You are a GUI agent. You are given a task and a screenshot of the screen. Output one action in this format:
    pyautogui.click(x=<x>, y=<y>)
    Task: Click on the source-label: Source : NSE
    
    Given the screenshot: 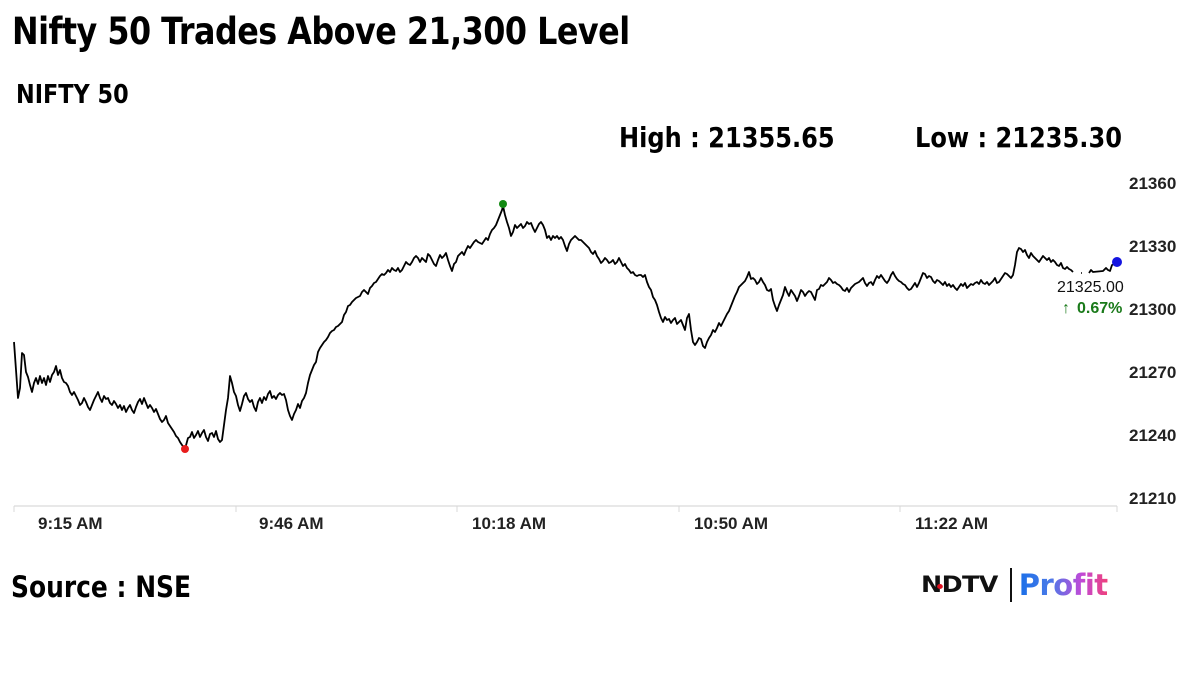 What is the action you would take?
    pyautogui.click(x=101, y=587)
    